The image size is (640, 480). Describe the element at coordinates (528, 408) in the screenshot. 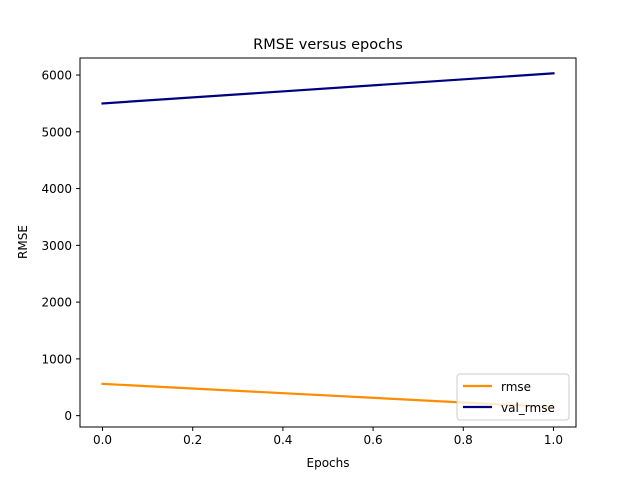

I see `legend-label-val-rmse: val_rmse` at that location.